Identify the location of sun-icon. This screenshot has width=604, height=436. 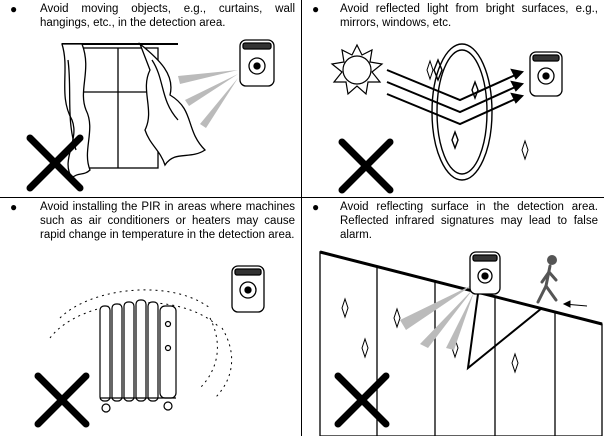
(357, 69).